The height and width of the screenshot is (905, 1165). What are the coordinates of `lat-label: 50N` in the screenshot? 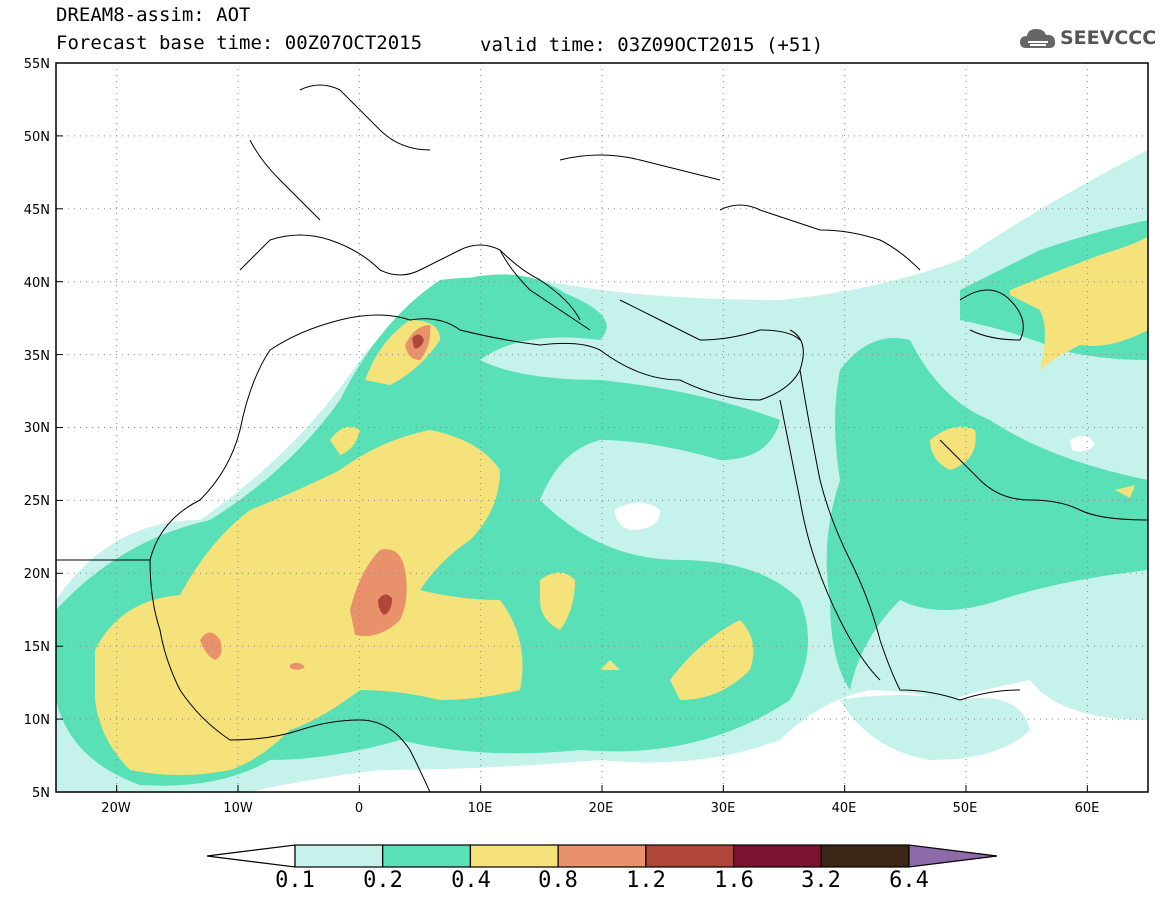 It's located at (37, 137).